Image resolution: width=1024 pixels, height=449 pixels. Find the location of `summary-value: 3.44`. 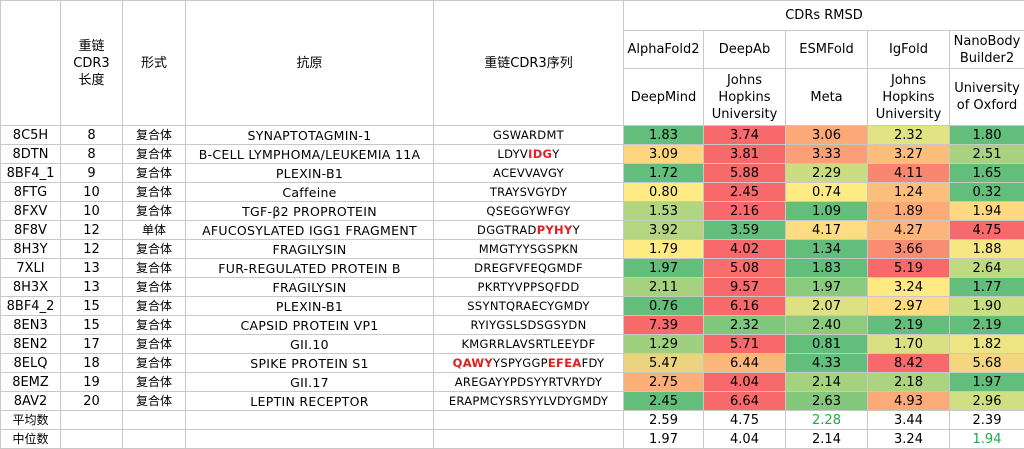

summary-value: 3.44 is located at coordinates (909, 420).